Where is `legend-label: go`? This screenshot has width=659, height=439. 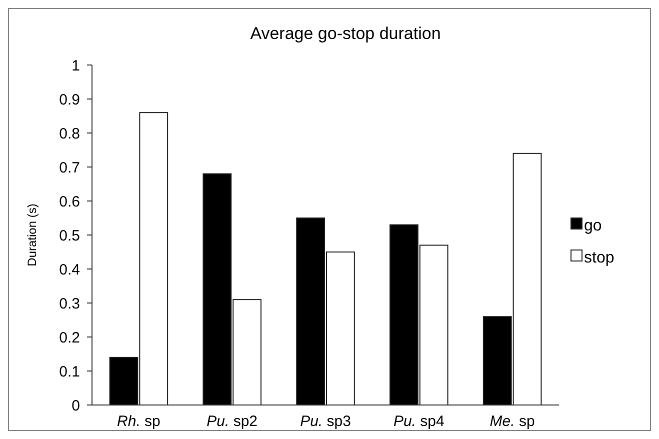 legend-label: go is located at coordinates (593, 226).